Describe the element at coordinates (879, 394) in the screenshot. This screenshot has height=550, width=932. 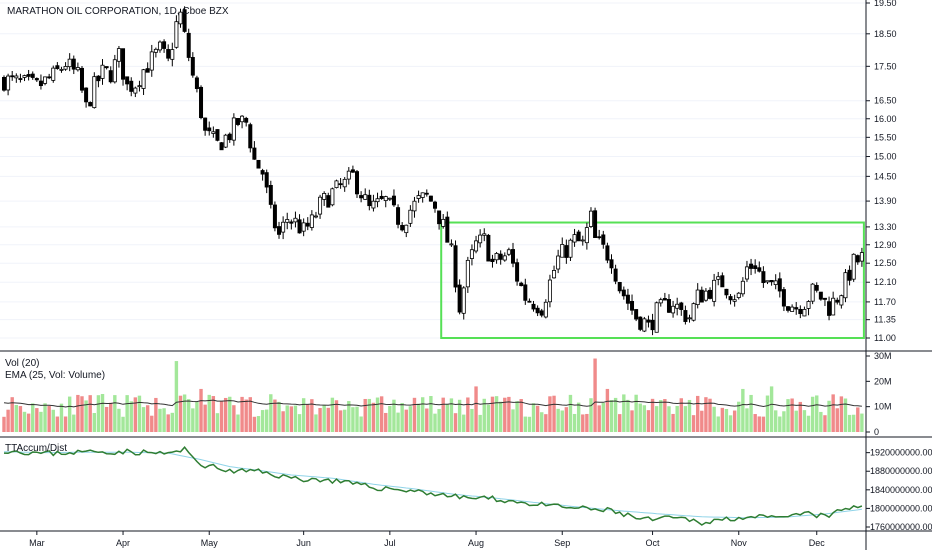
I see `volume-axis-labels: 30M 20M 10M 0` at that location.